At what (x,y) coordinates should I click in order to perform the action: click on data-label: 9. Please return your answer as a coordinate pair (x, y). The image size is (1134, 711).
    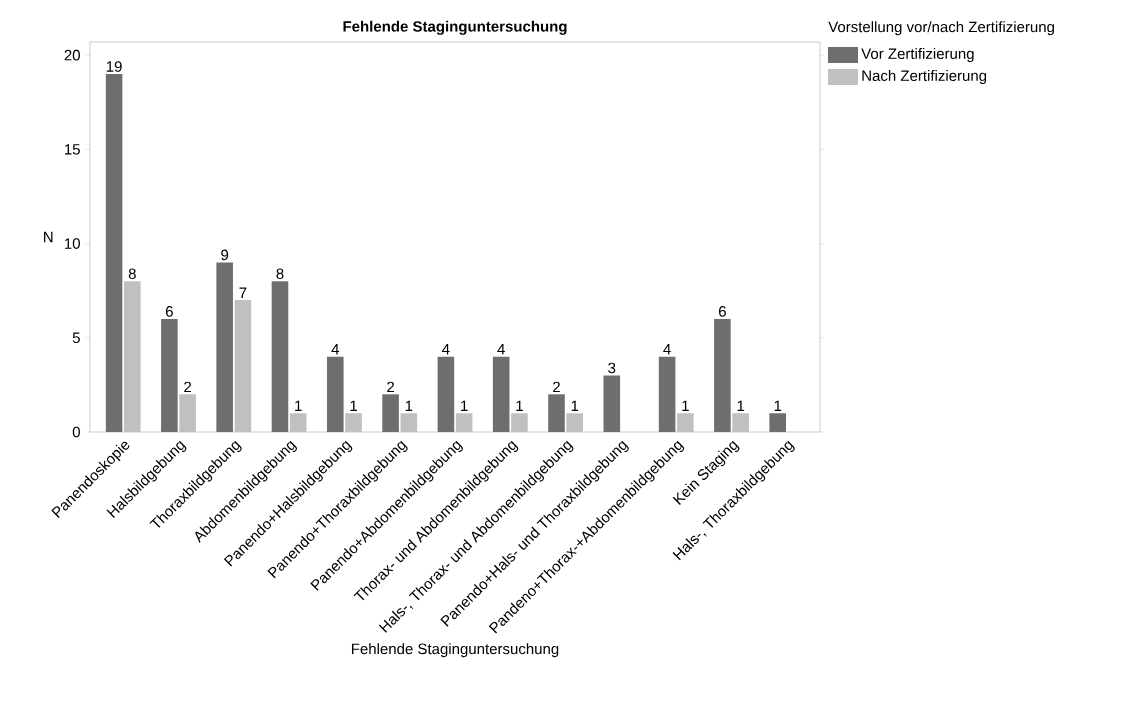
    Looking at the image, I should click on (225, 255).